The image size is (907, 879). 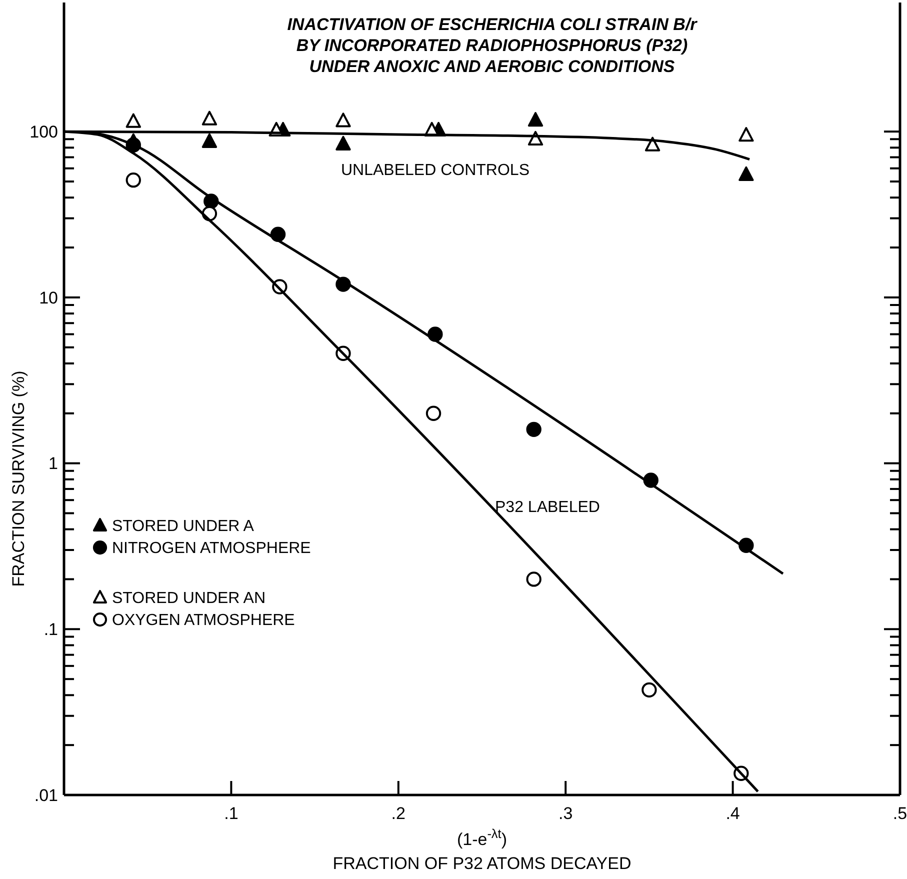 I want to click on y-axis-title: FRACTION SURVIVING (%), so click(x=18, y=478).